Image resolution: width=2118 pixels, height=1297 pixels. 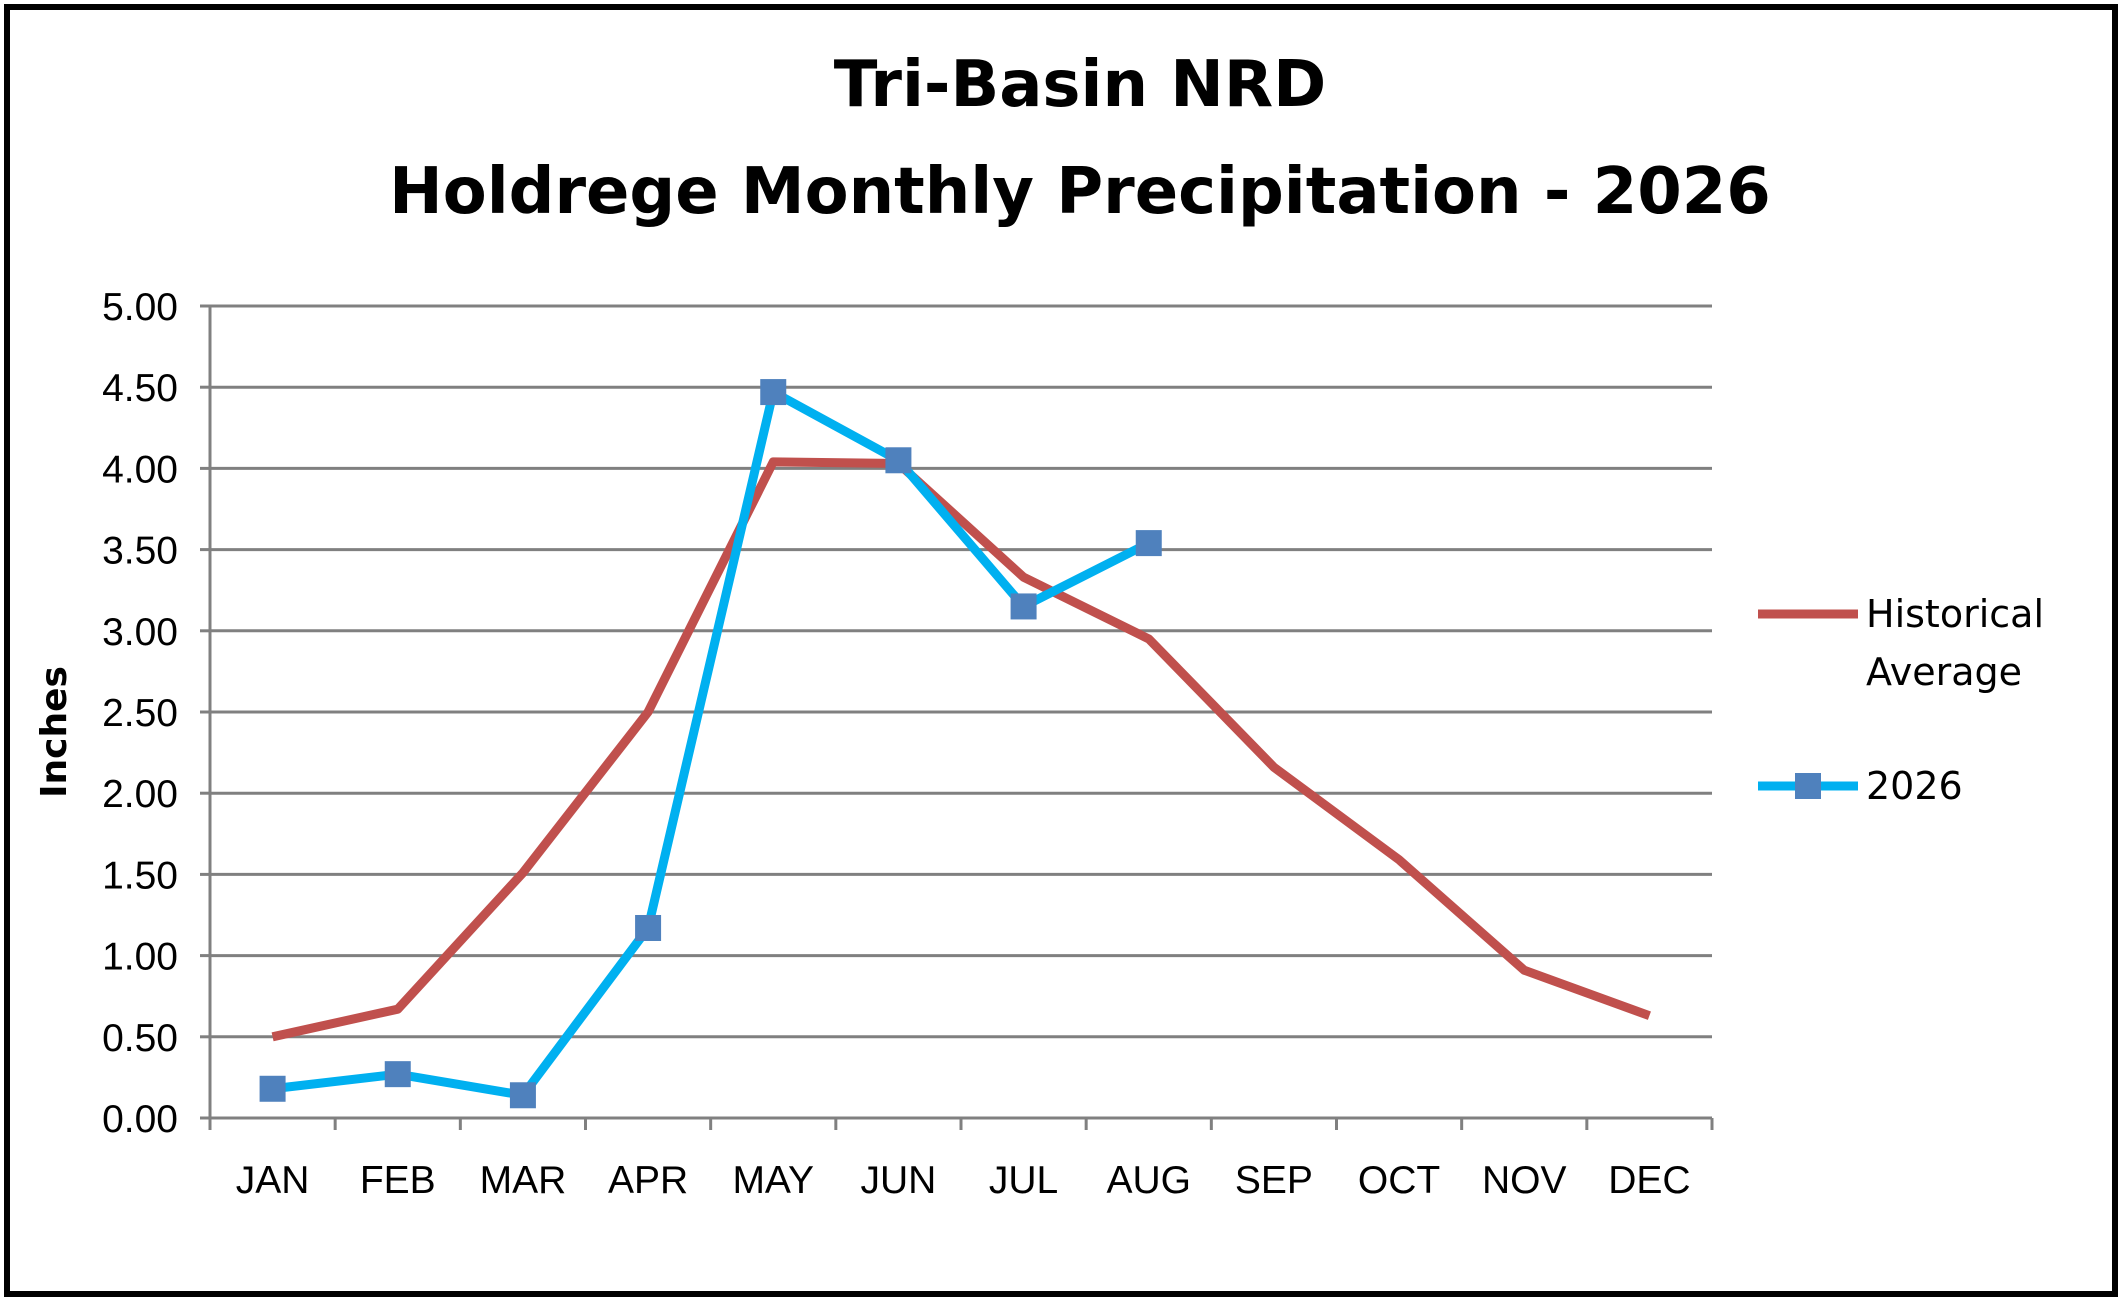 What do you see at coordinates (273, 1180) in the screenshot?
I see `x-tick-label-jan: JAN` at bounding box center [273, 1180].